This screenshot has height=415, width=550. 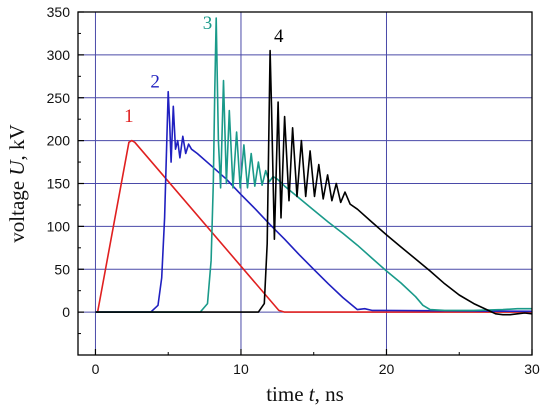 What do you see at coordinates (208, 23) in the screenshot?
I see `series-label-3: 3` at bounding box center [208, 23].